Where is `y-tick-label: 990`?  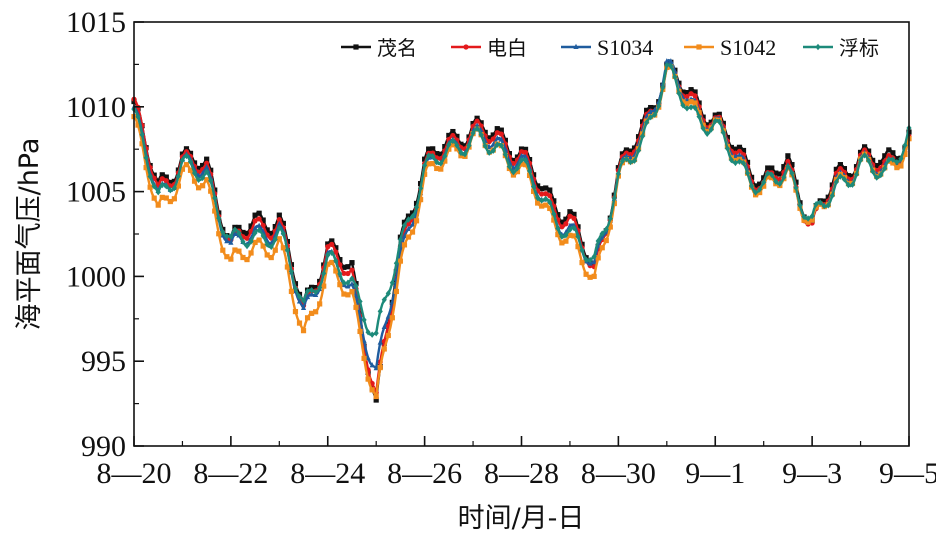 y-tick-label: 990 is located at coordinates (103, 446).